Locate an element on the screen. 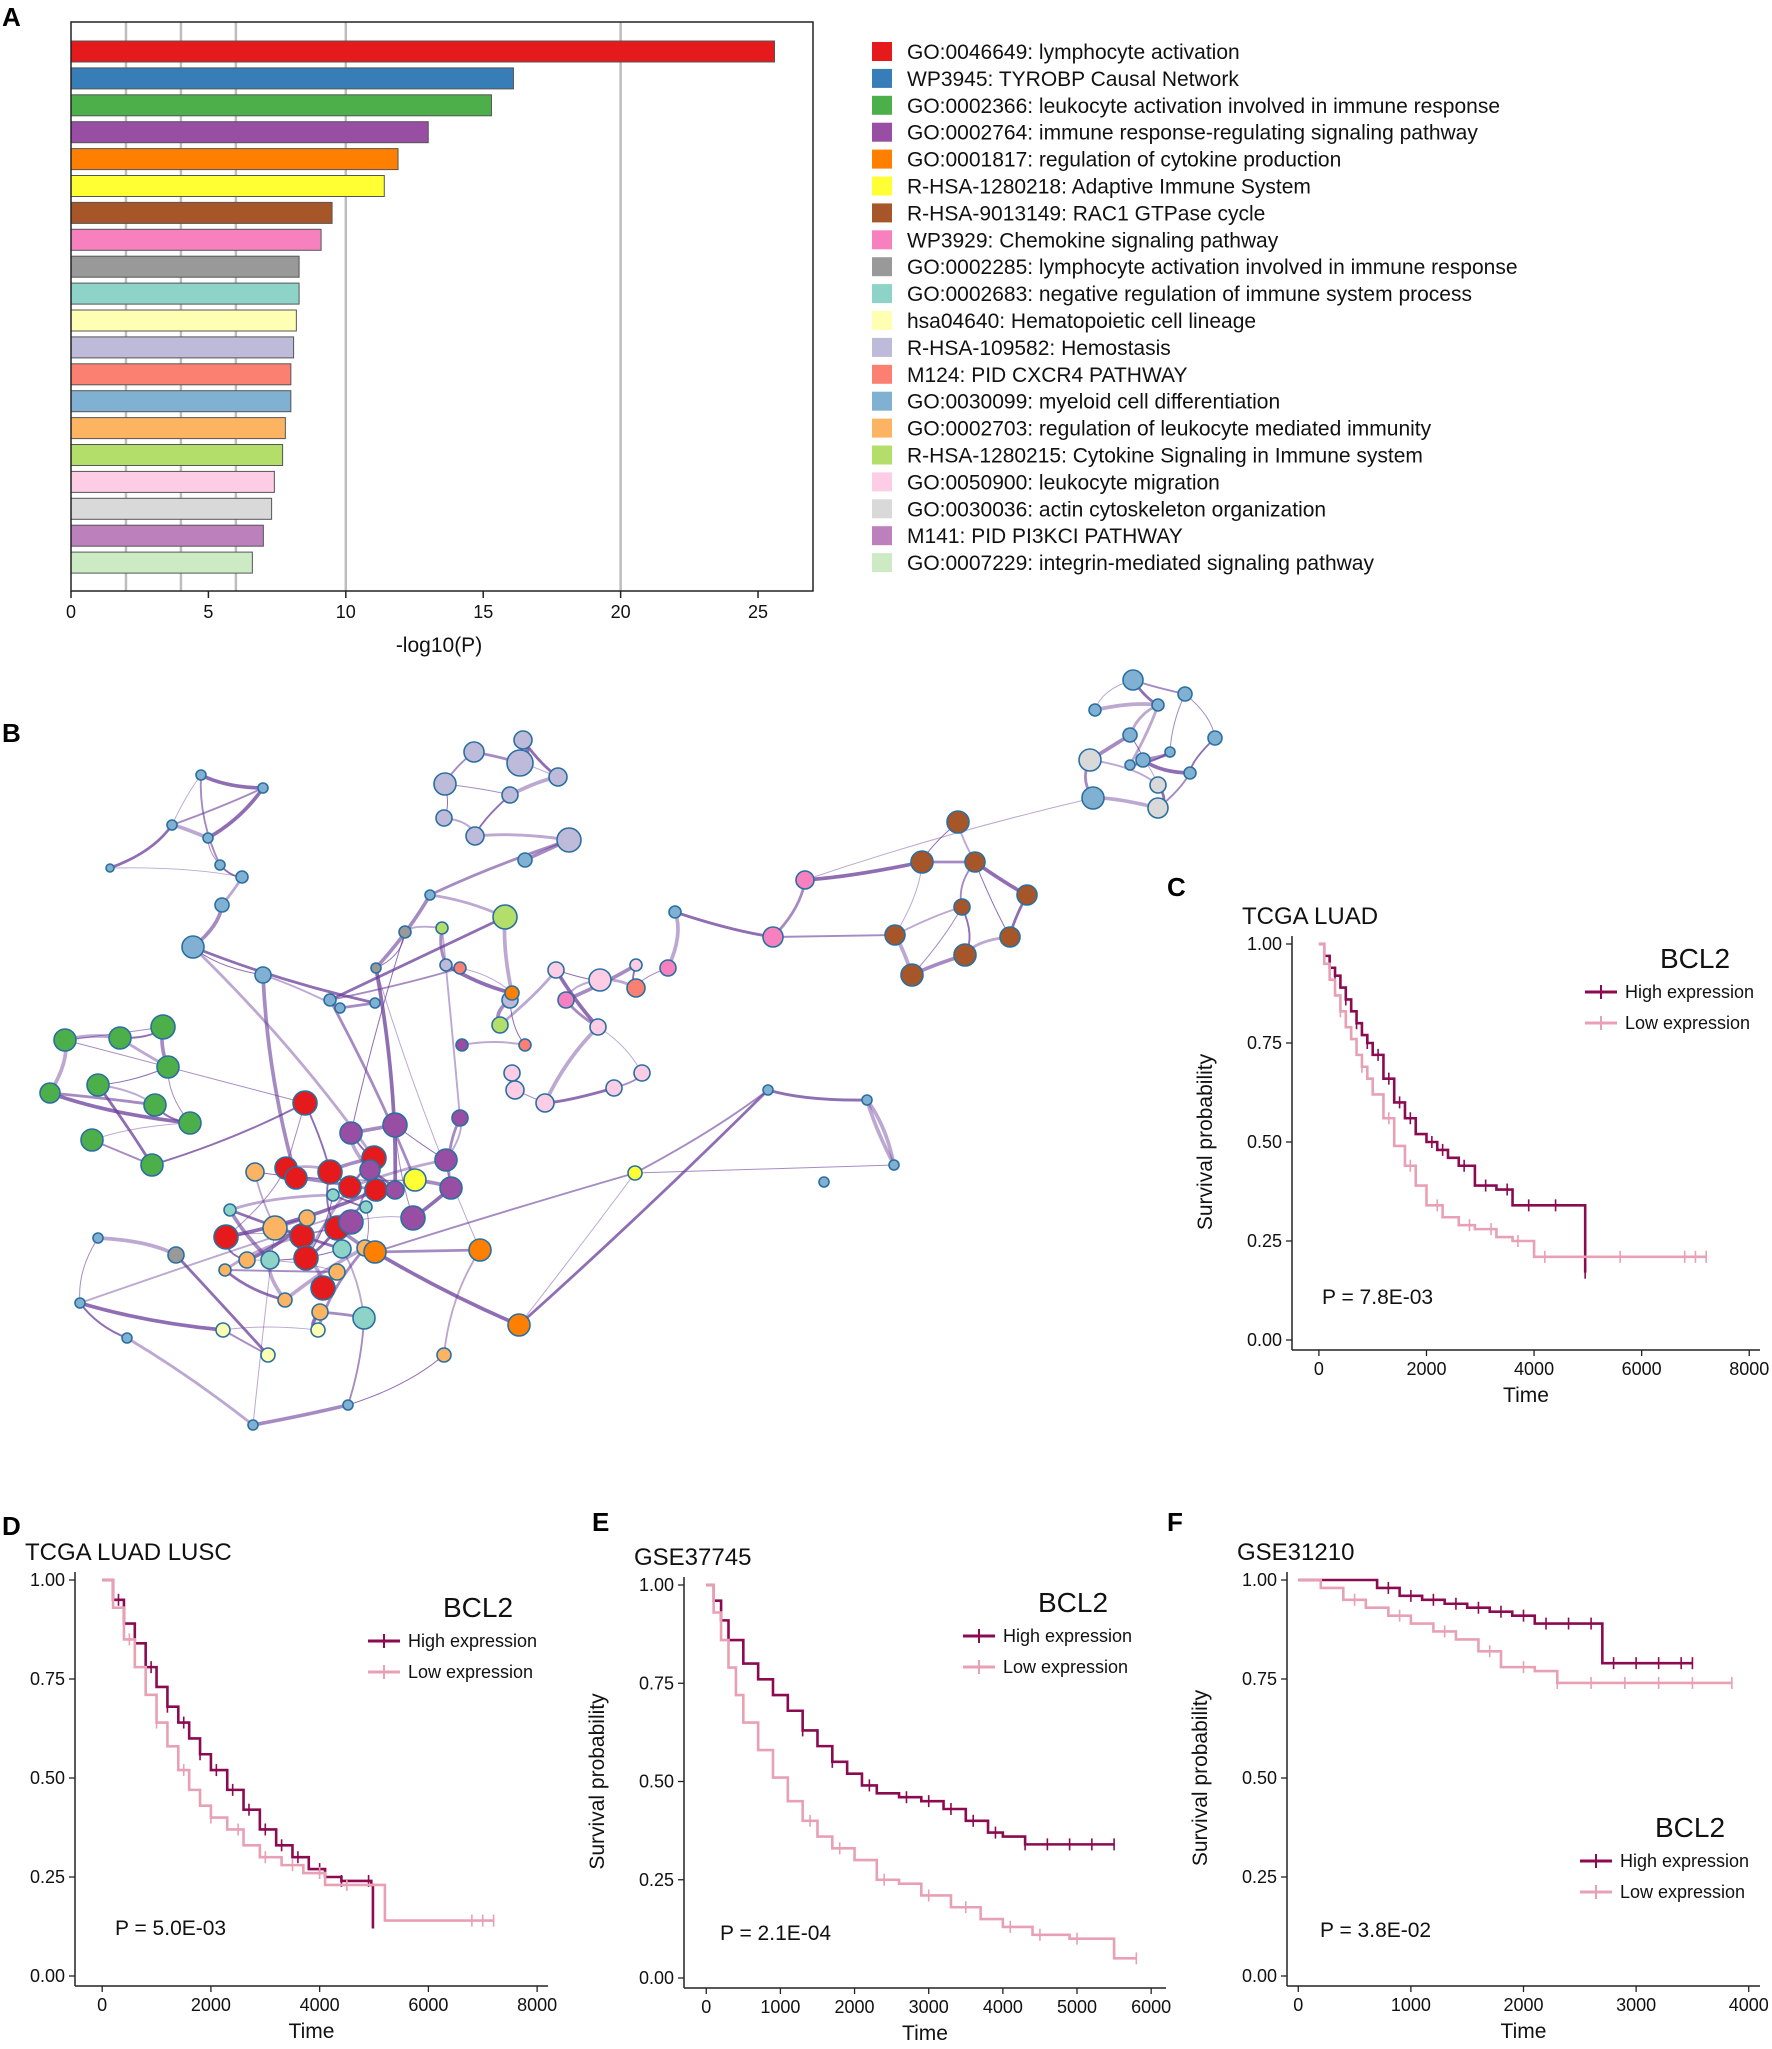 Image resolution: width=1772 pixels, height=2049 pixels. x-tick-label: 0 is located at coordinates (1319, 1369).